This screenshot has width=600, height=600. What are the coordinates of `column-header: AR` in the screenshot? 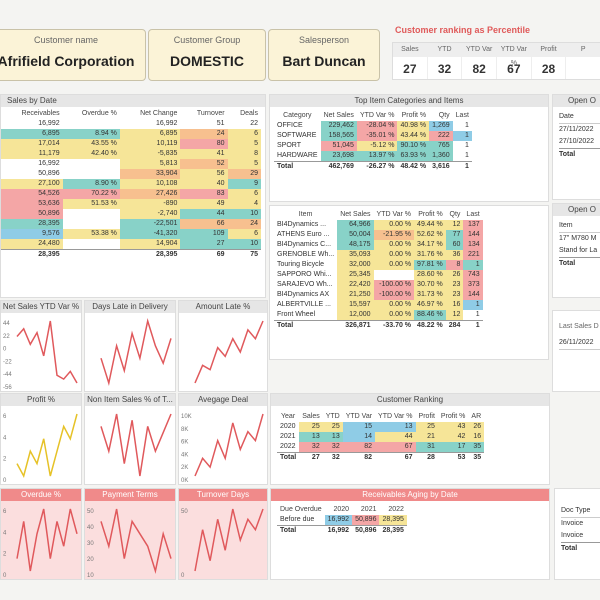 It's located at (476, 416).